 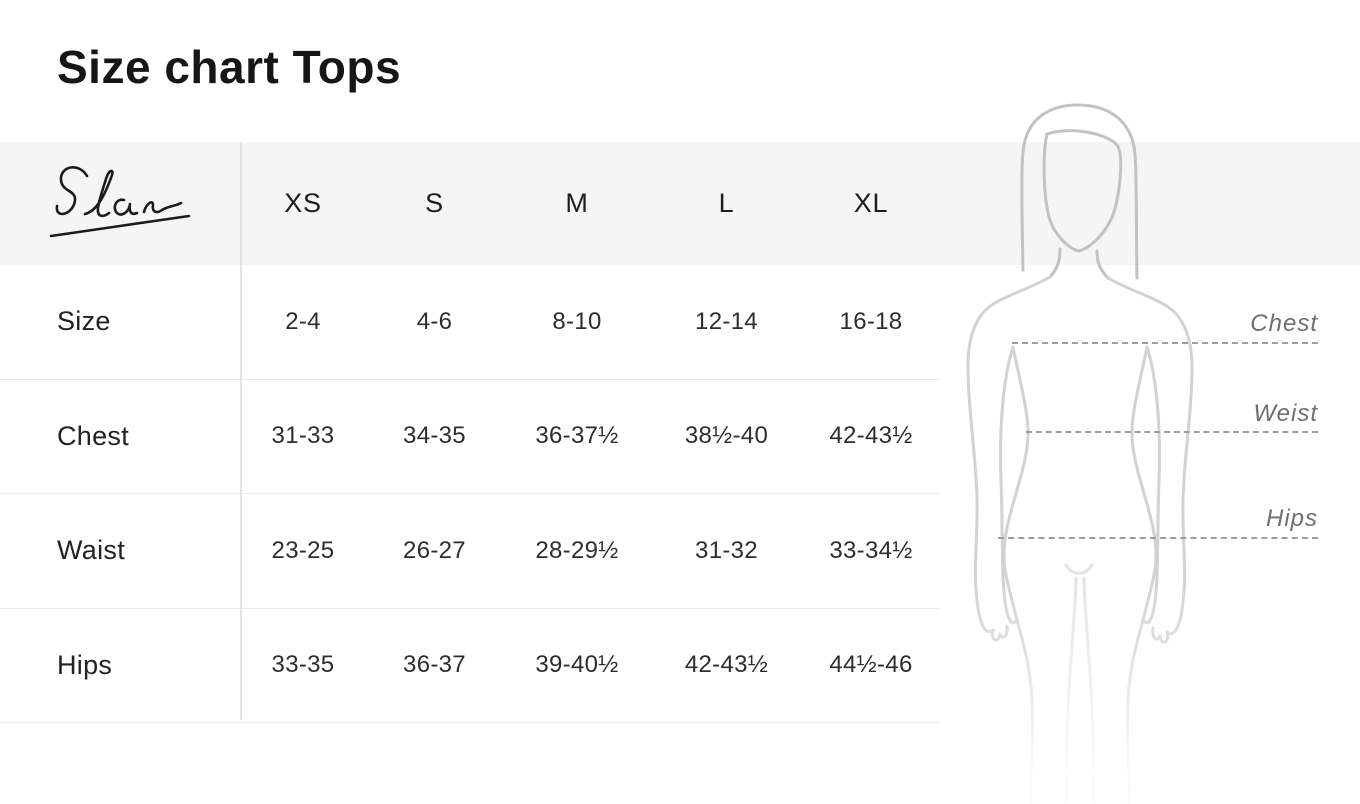 I want to click on row-label: Hips, so click(x=85, y=664).